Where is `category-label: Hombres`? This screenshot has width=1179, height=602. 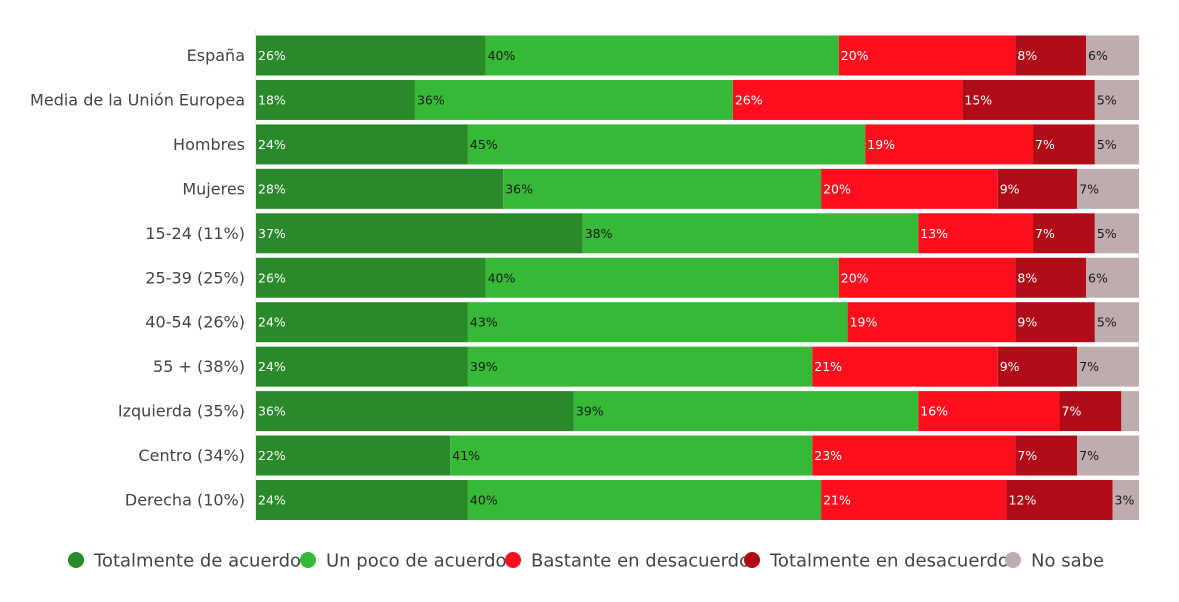 category-label: Hombres is located at coordinates (209, 144).